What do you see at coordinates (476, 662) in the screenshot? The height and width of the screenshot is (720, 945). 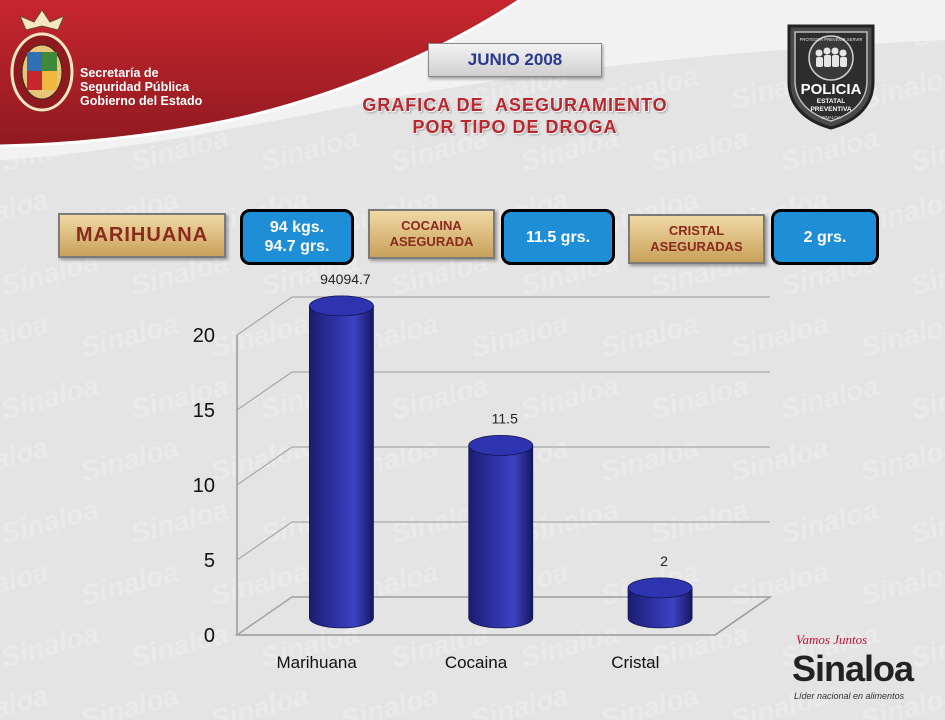 I see `x-tick-label: Cocaina` at bounding box center [476, 662].